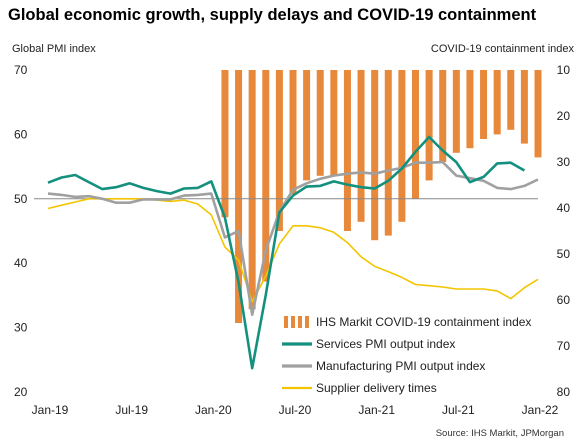 The width and height of the screenshot is (582, 447). I want to click on left-tick-label: 50, so click(21, 199).